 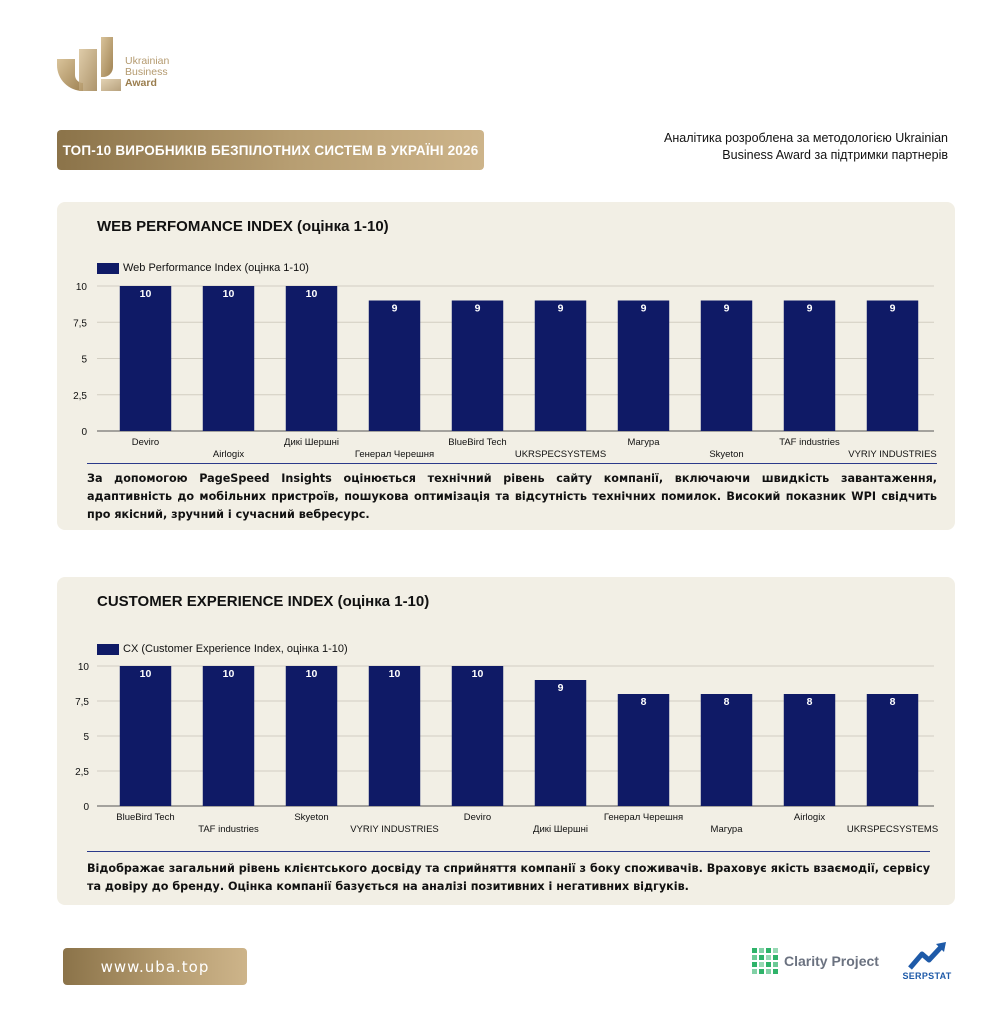 I want to click on website-link: www.uba.top, so click(x=155, y=966).